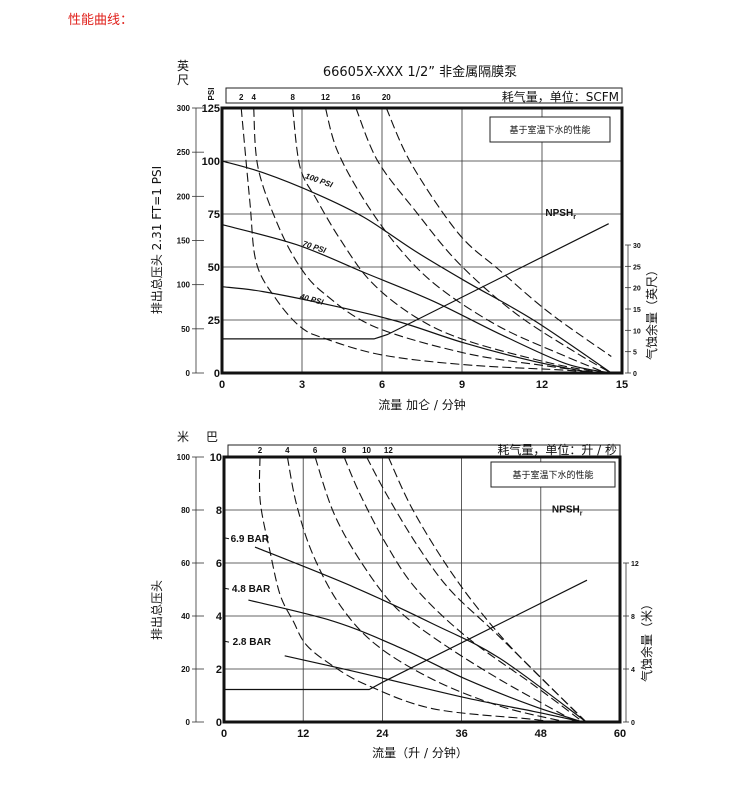 This screenshot has width=750, height=794. I want to click on npsh-tick-label: 20, so click(637, 289).